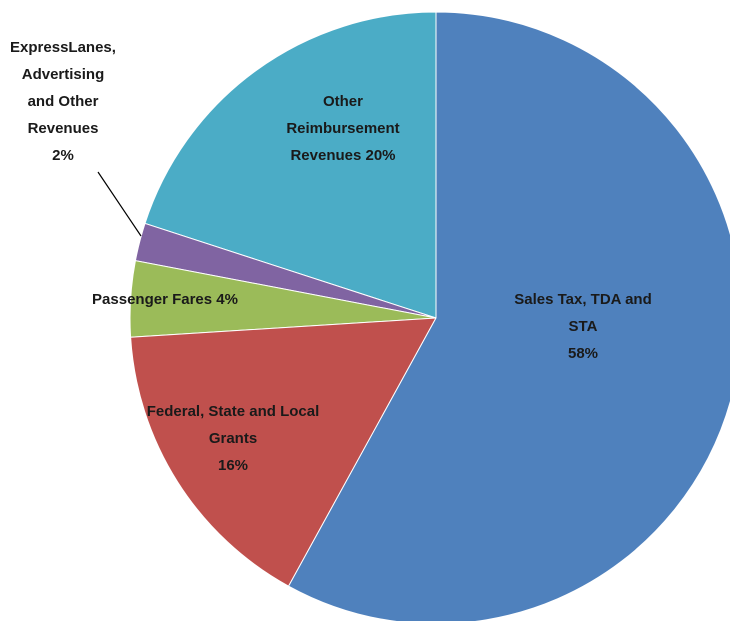 This screenshot has height=621, width=730. Describe the element at coordinates (227, 299) in the screenshot. I see `value-label: 4%` at that location.